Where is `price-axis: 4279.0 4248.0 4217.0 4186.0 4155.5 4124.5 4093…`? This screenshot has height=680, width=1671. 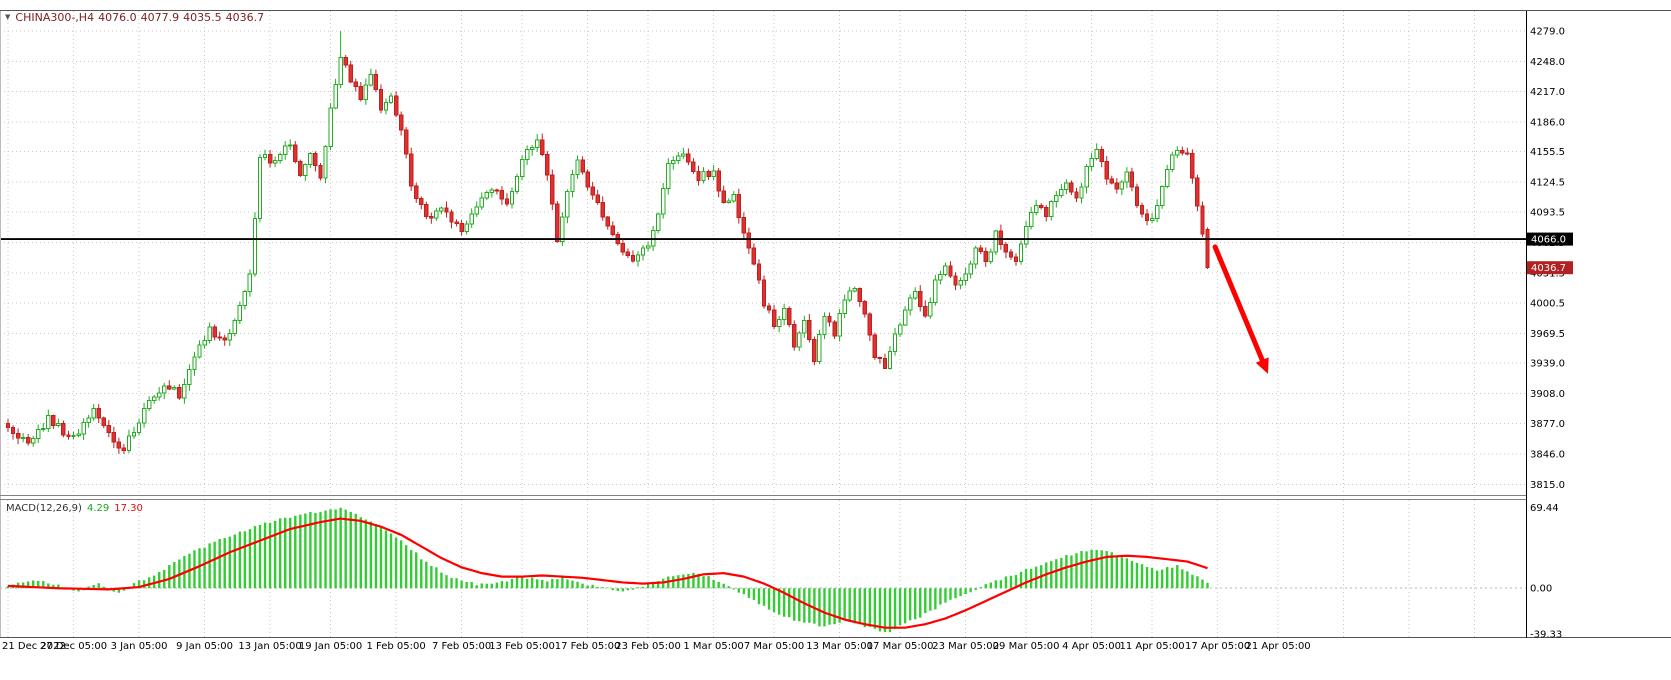
price-axis: 4279.0 4248.0 4217.0 4186.0 4155.5 4124.5 4093… is located at coordinates (1547, 334).